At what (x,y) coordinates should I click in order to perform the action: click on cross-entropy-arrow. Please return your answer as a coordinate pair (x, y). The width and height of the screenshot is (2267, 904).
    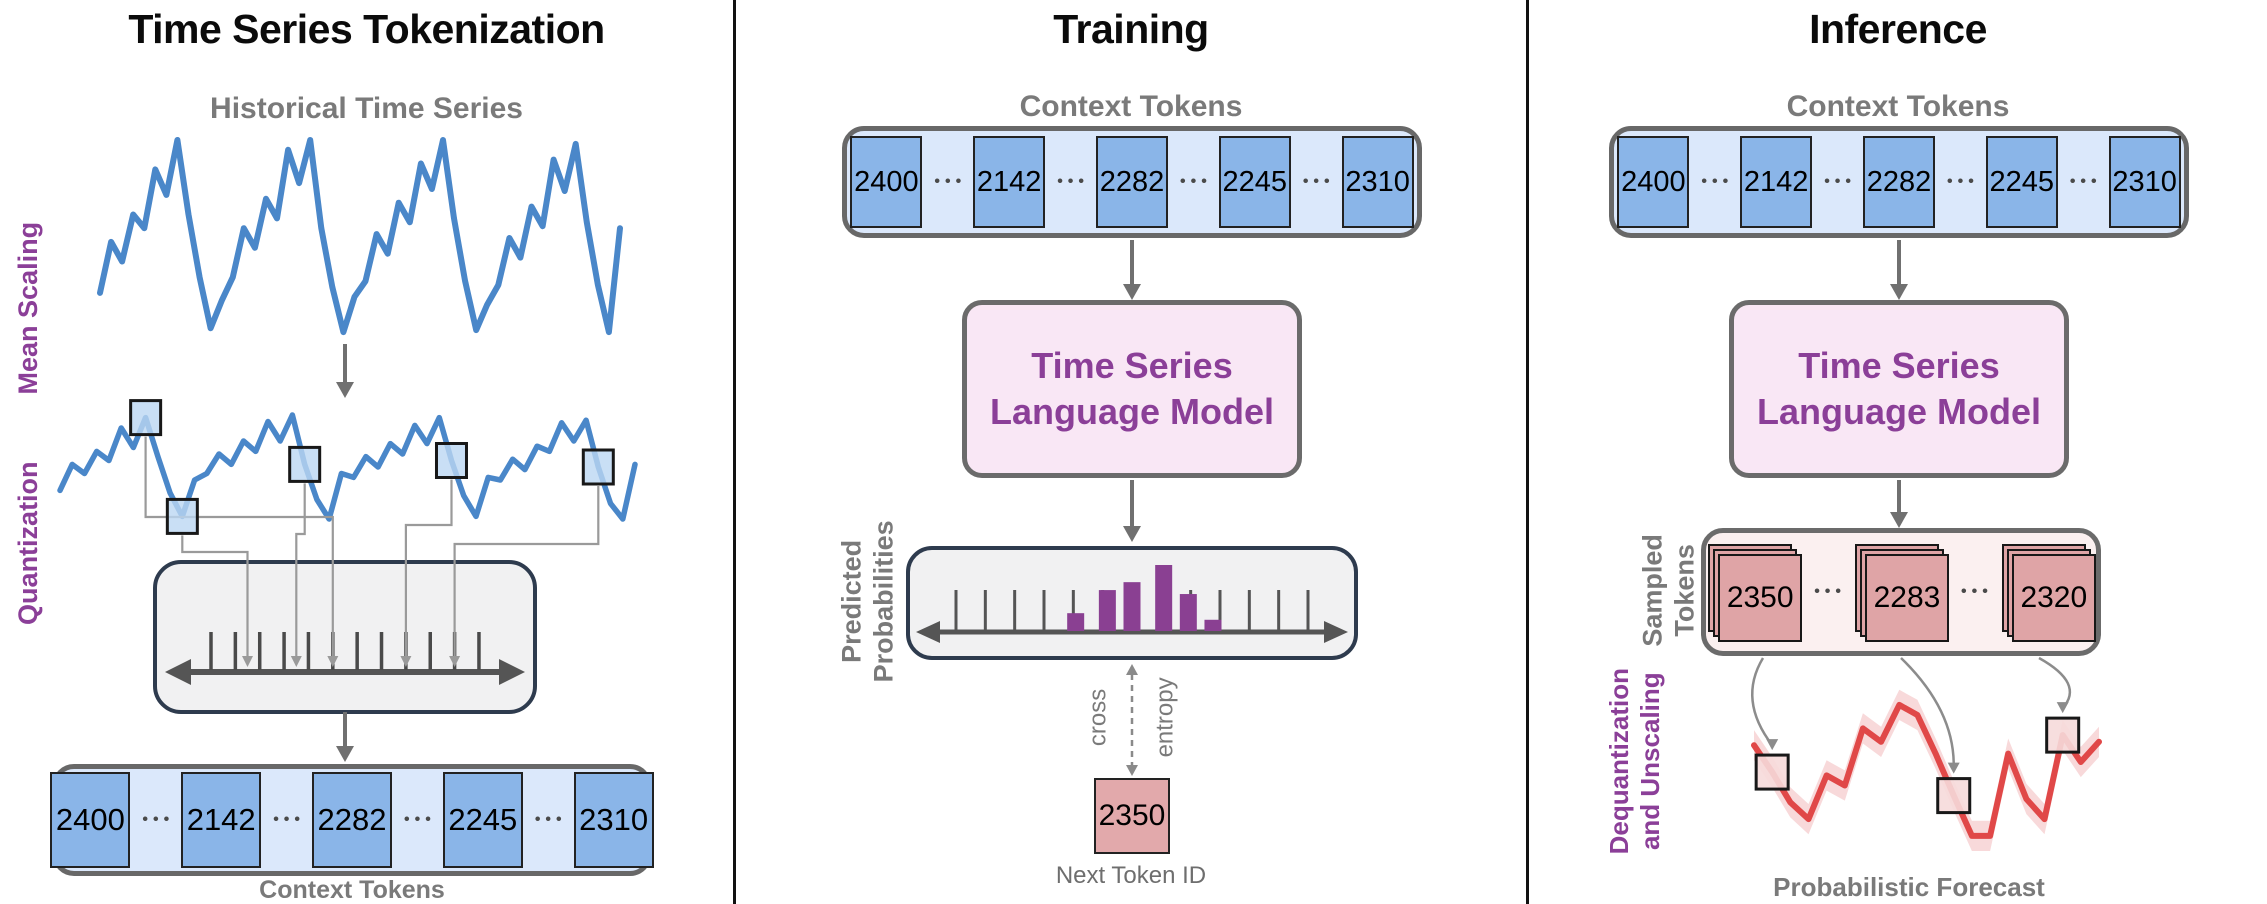
    Looking at the image, I should click on (1132, 720).